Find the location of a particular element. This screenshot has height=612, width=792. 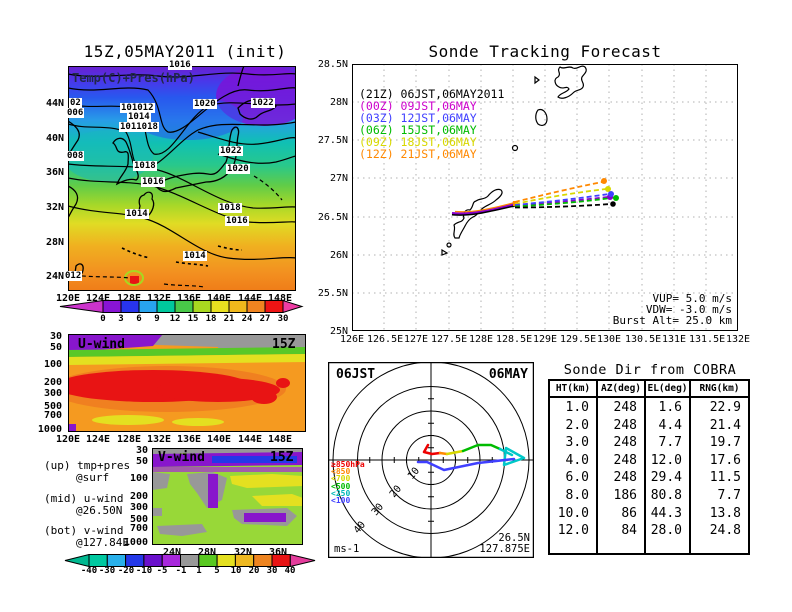

y-tick: 36N is located at coordinates (54, 172).